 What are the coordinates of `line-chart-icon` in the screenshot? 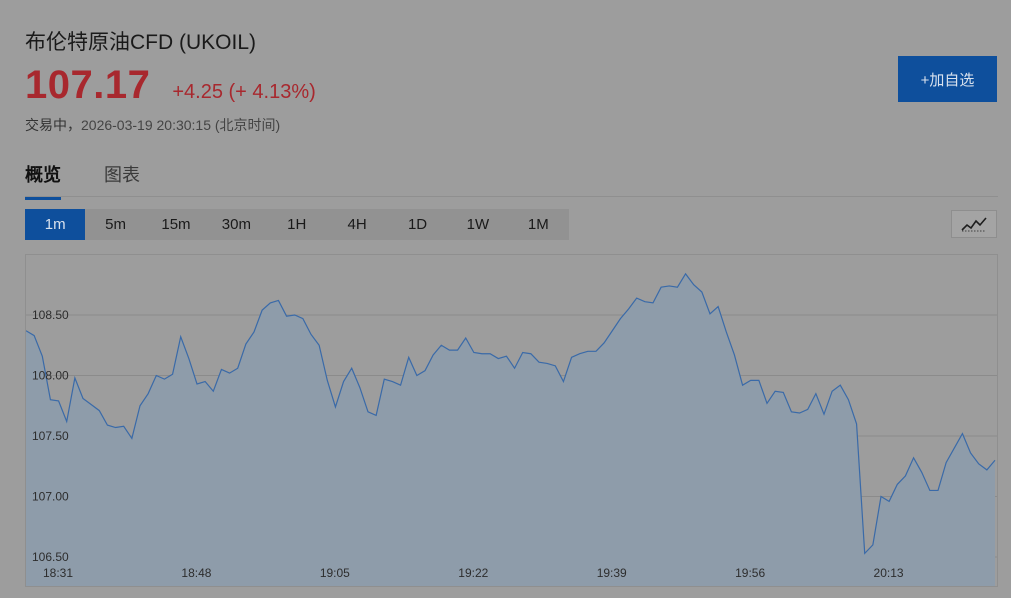 It's located at (974, 224).